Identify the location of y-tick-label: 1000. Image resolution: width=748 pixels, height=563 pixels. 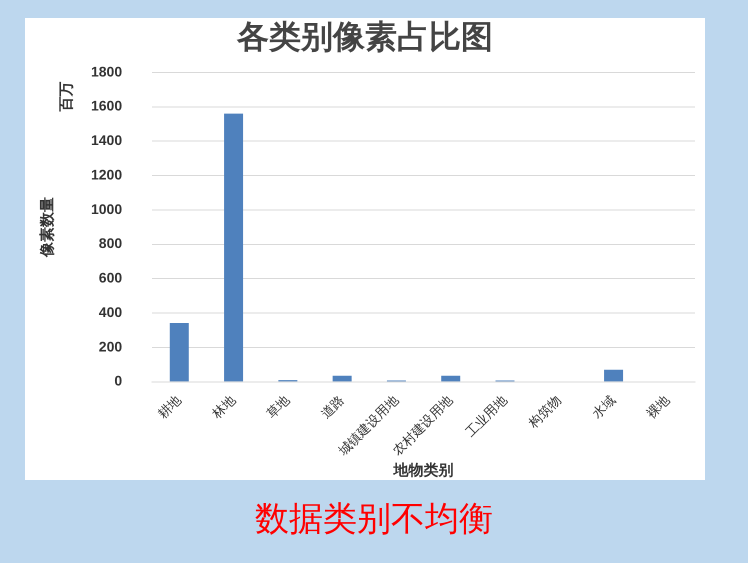
(106, 208).